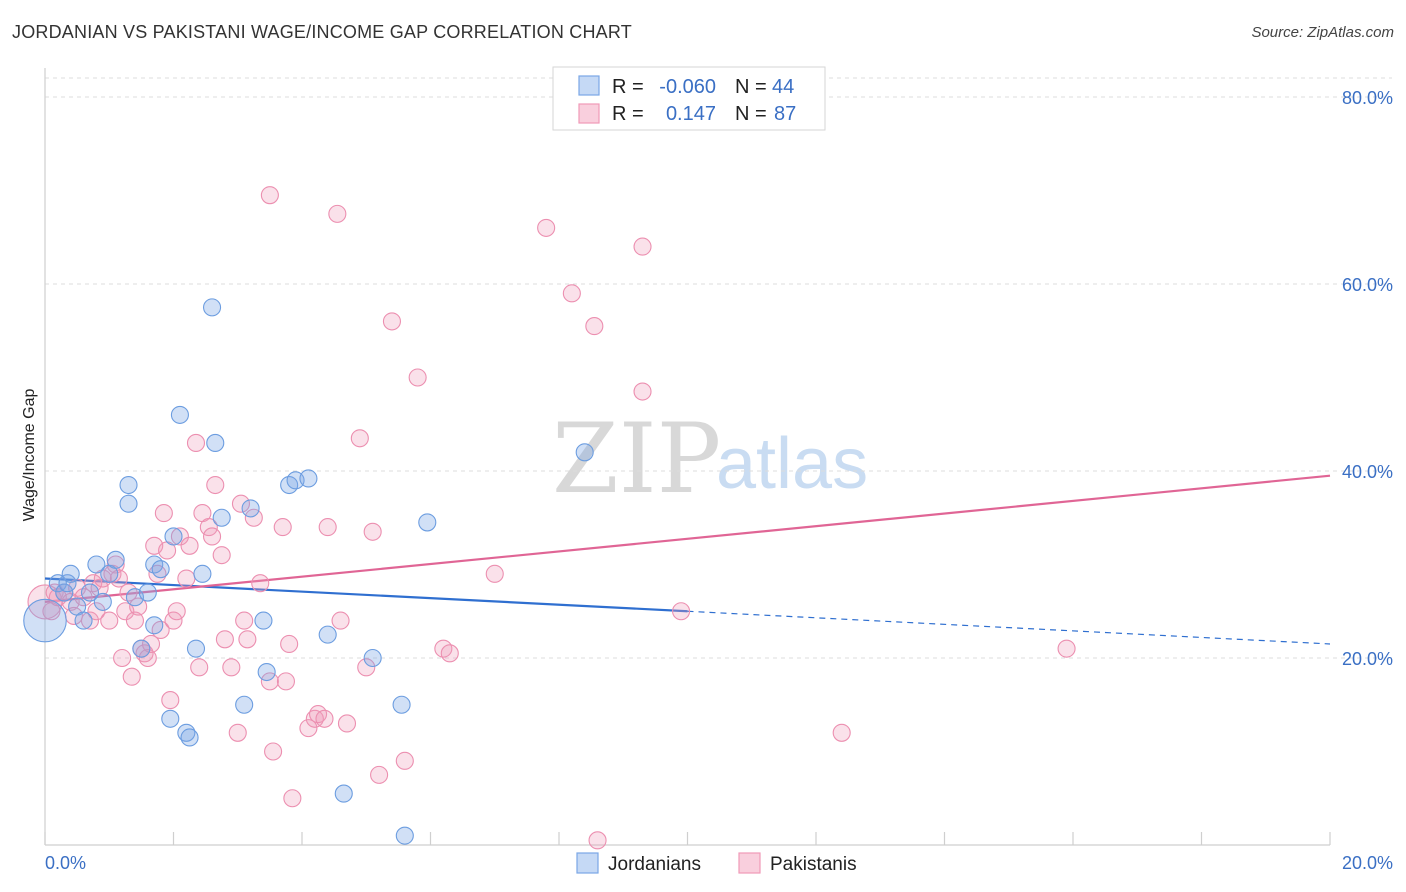  Describe the element at coordinates (813, 864) in the screenshot. I see `bottom-legend-pakistanis: Pakistanis` at that location.